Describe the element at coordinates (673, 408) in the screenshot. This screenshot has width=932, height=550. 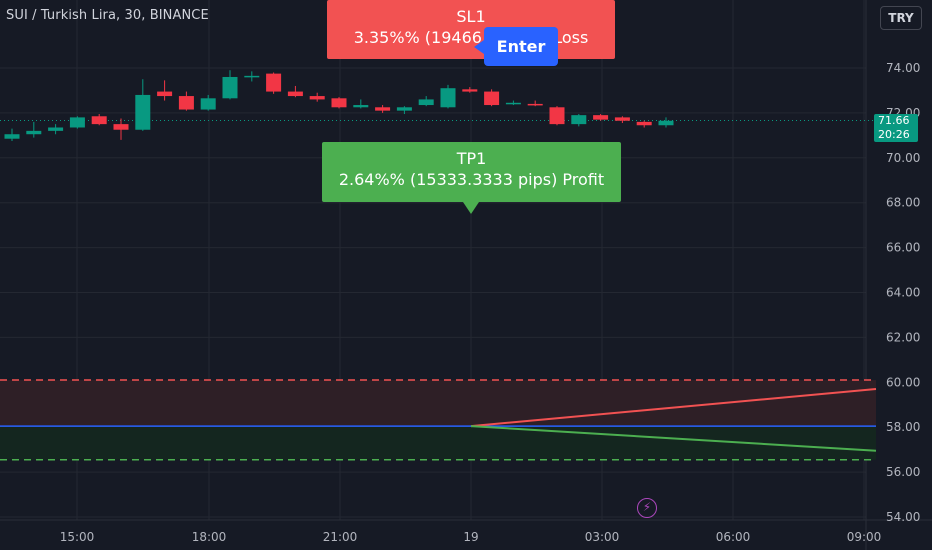
I see `stop-projection-line` at that location.